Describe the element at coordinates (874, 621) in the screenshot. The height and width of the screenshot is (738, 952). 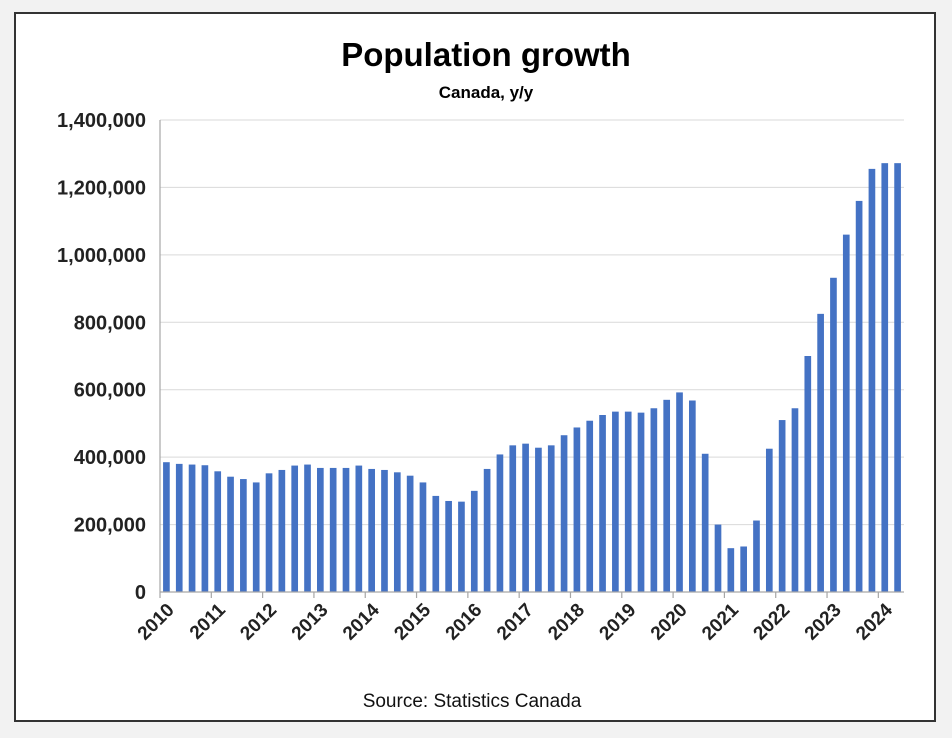
I see `x-tick-label: 2024` at that location.